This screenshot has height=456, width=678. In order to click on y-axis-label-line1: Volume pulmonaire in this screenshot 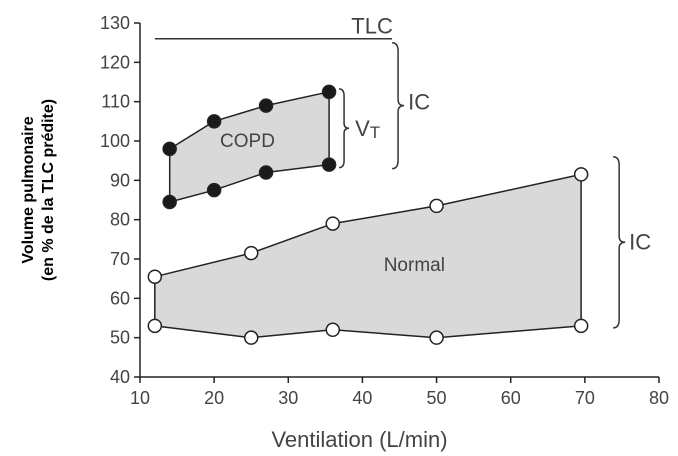, I will do `click(28, 189)`.